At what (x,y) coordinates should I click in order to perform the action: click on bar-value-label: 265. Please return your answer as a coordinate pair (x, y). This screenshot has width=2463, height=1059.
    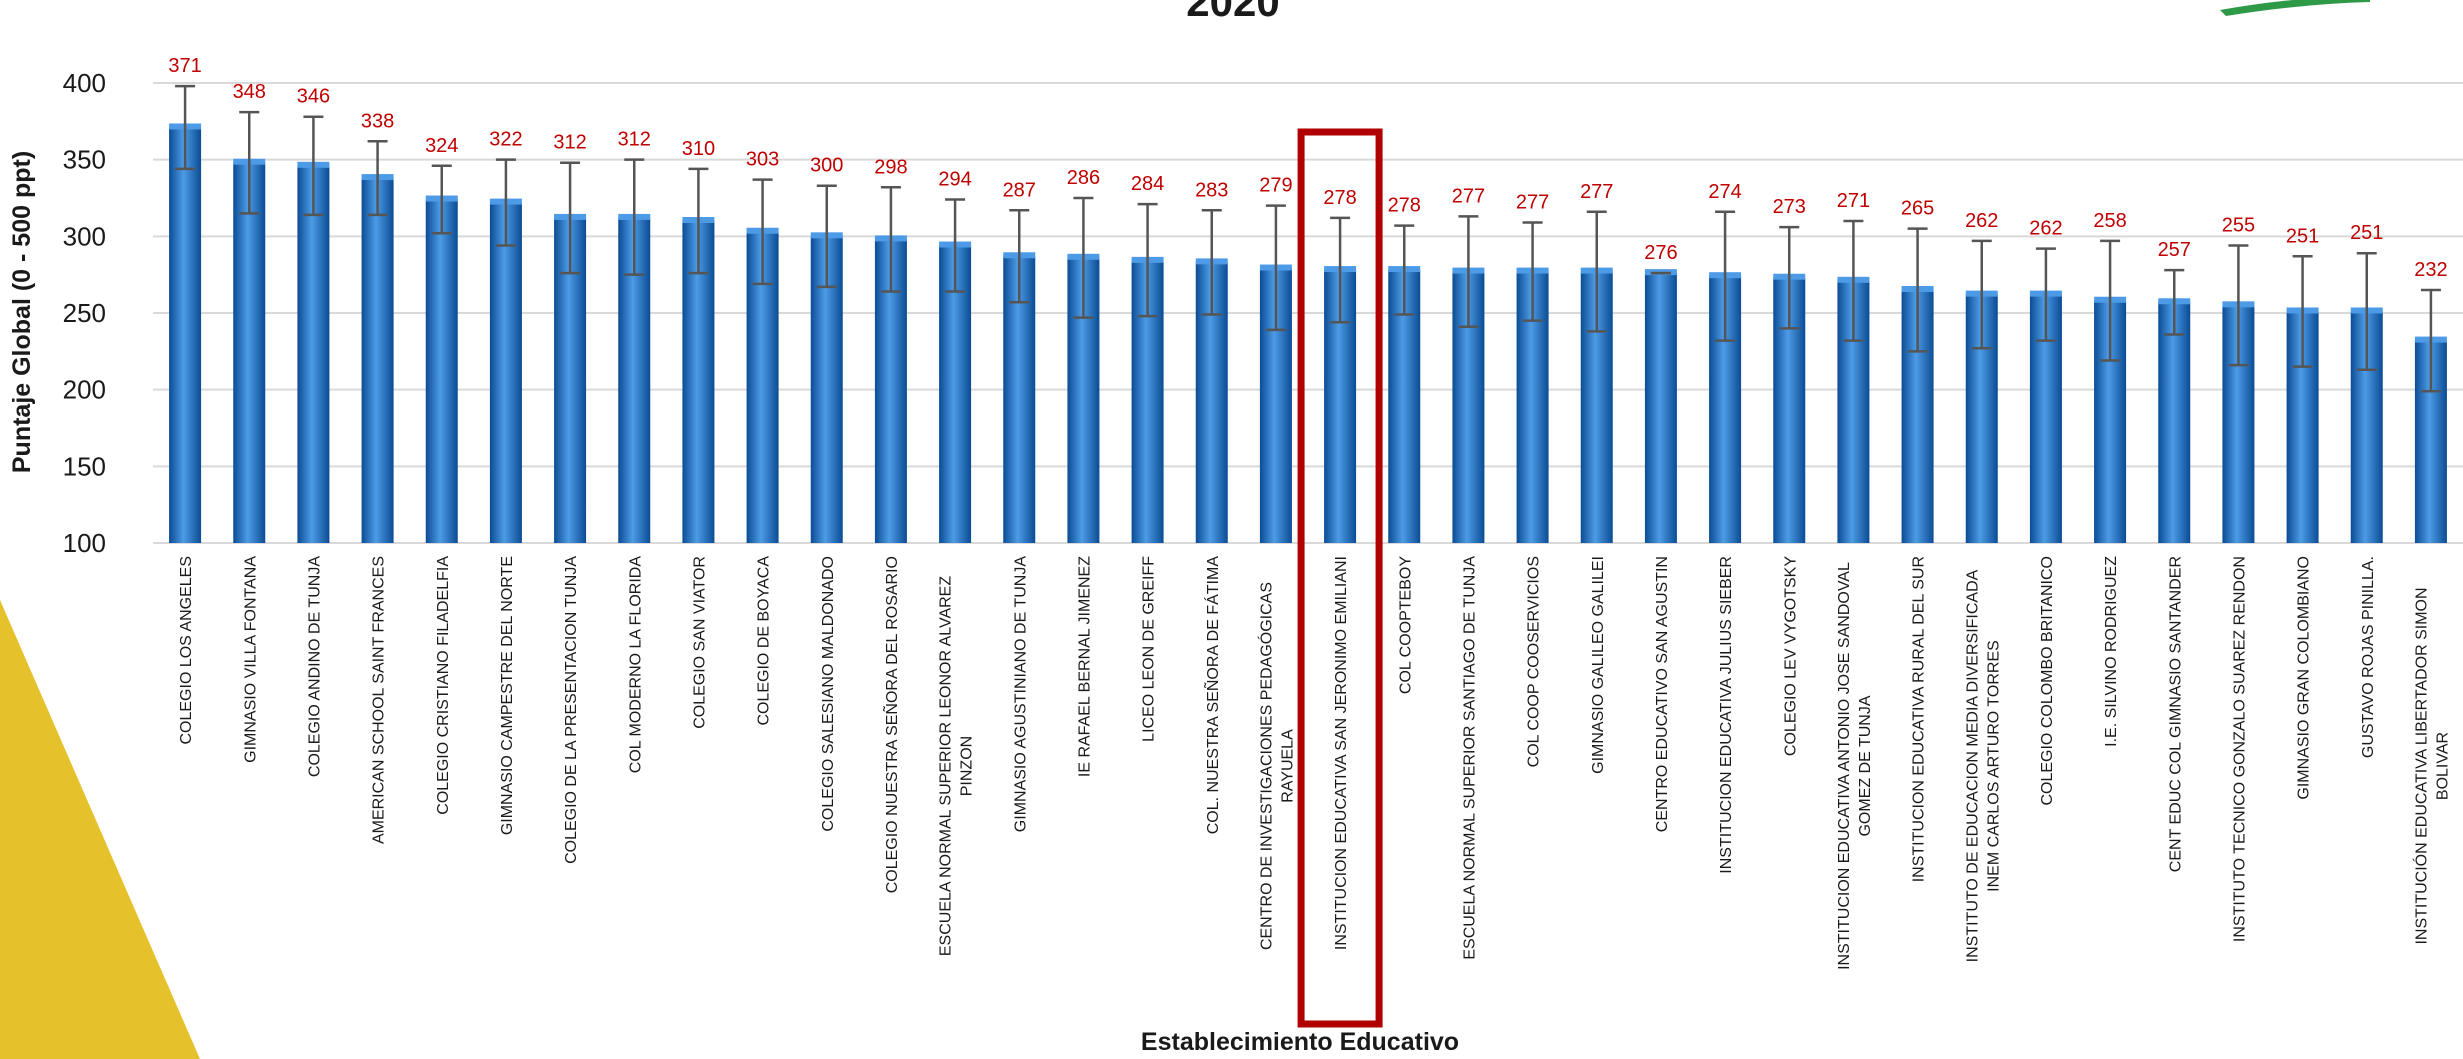
    Looking at the image, I should click on (1917, 209).